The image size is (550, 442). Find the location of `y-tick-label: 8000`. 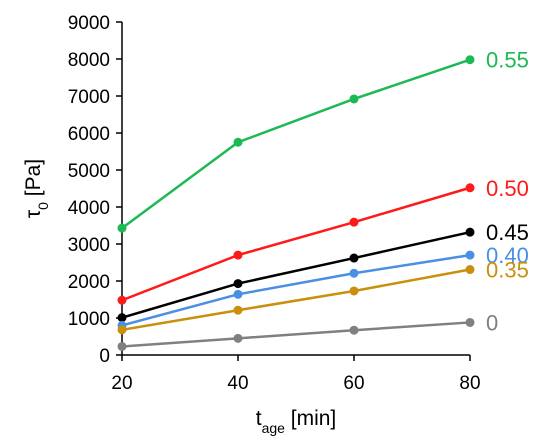

y-tick-label: 8000 is located at coordinates (89, 60).